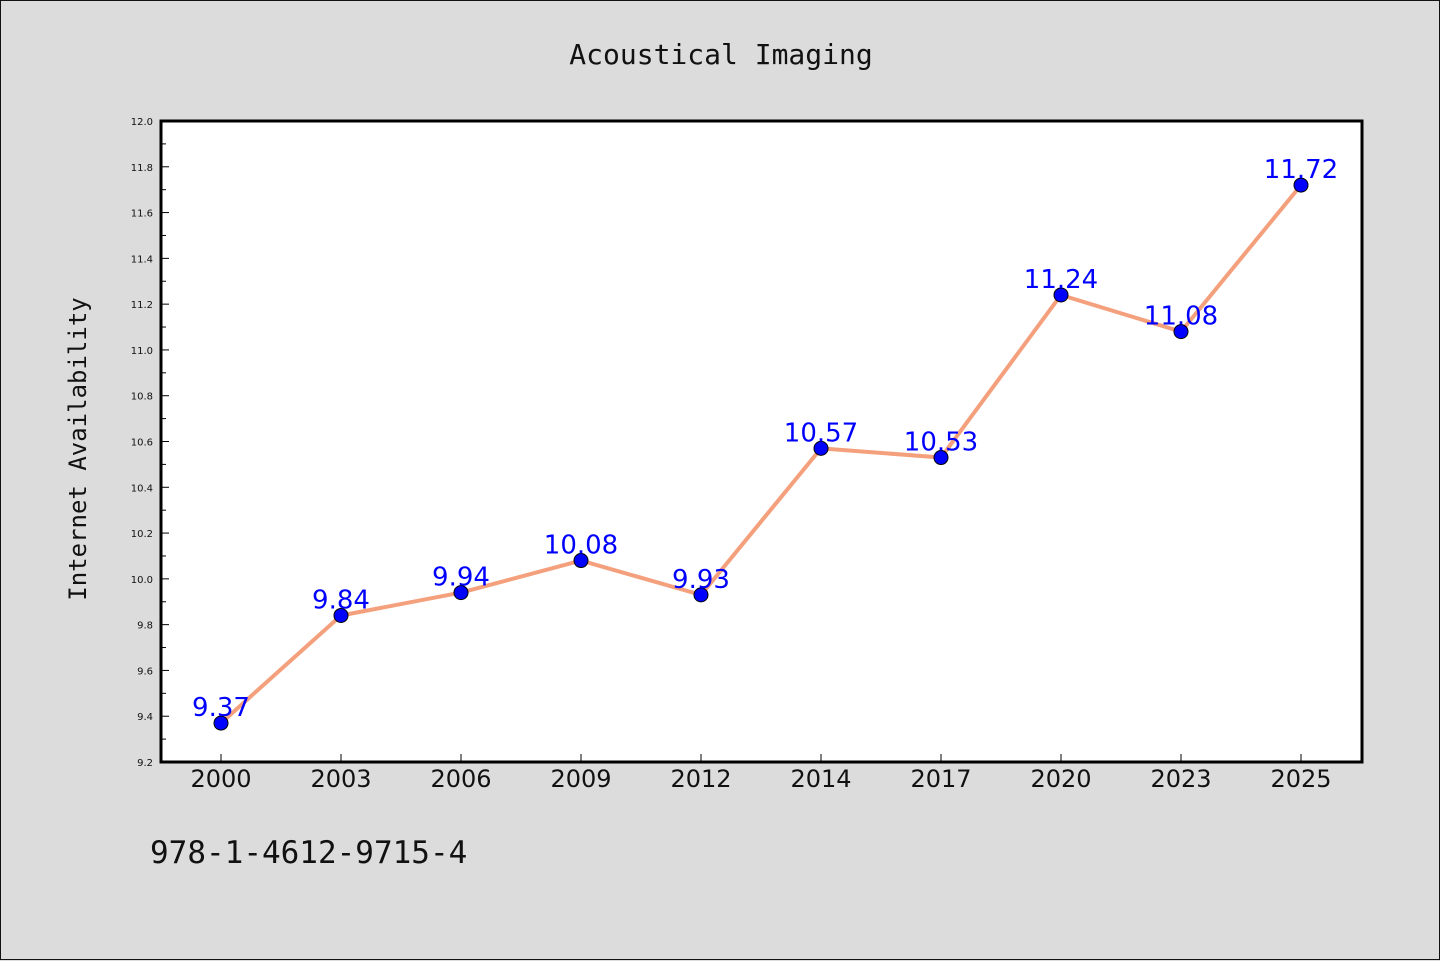 This screenshot has width=1440, height=961. Describe the element at coordinates (145, 763) in the screenshot. I see `y-tick-label: 9.2` at that location.